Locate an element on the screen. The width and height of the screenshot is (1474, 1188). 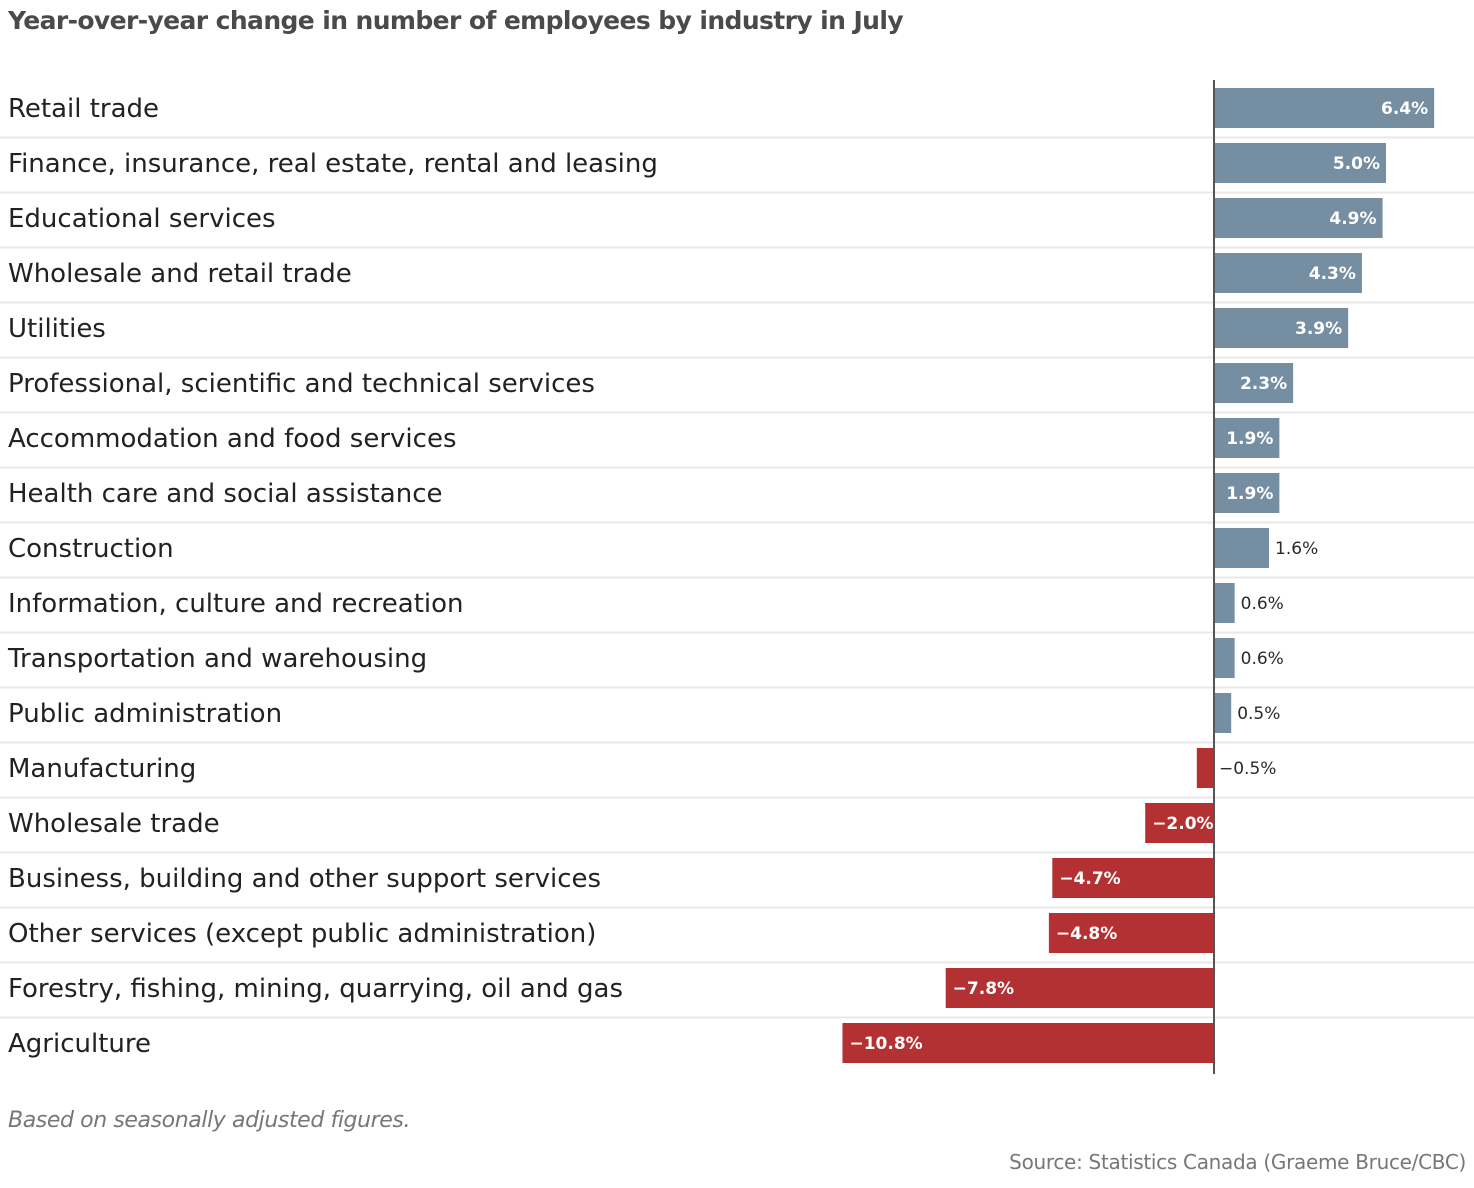
value-label: 6.4% is located at coordinates (1404, 109).